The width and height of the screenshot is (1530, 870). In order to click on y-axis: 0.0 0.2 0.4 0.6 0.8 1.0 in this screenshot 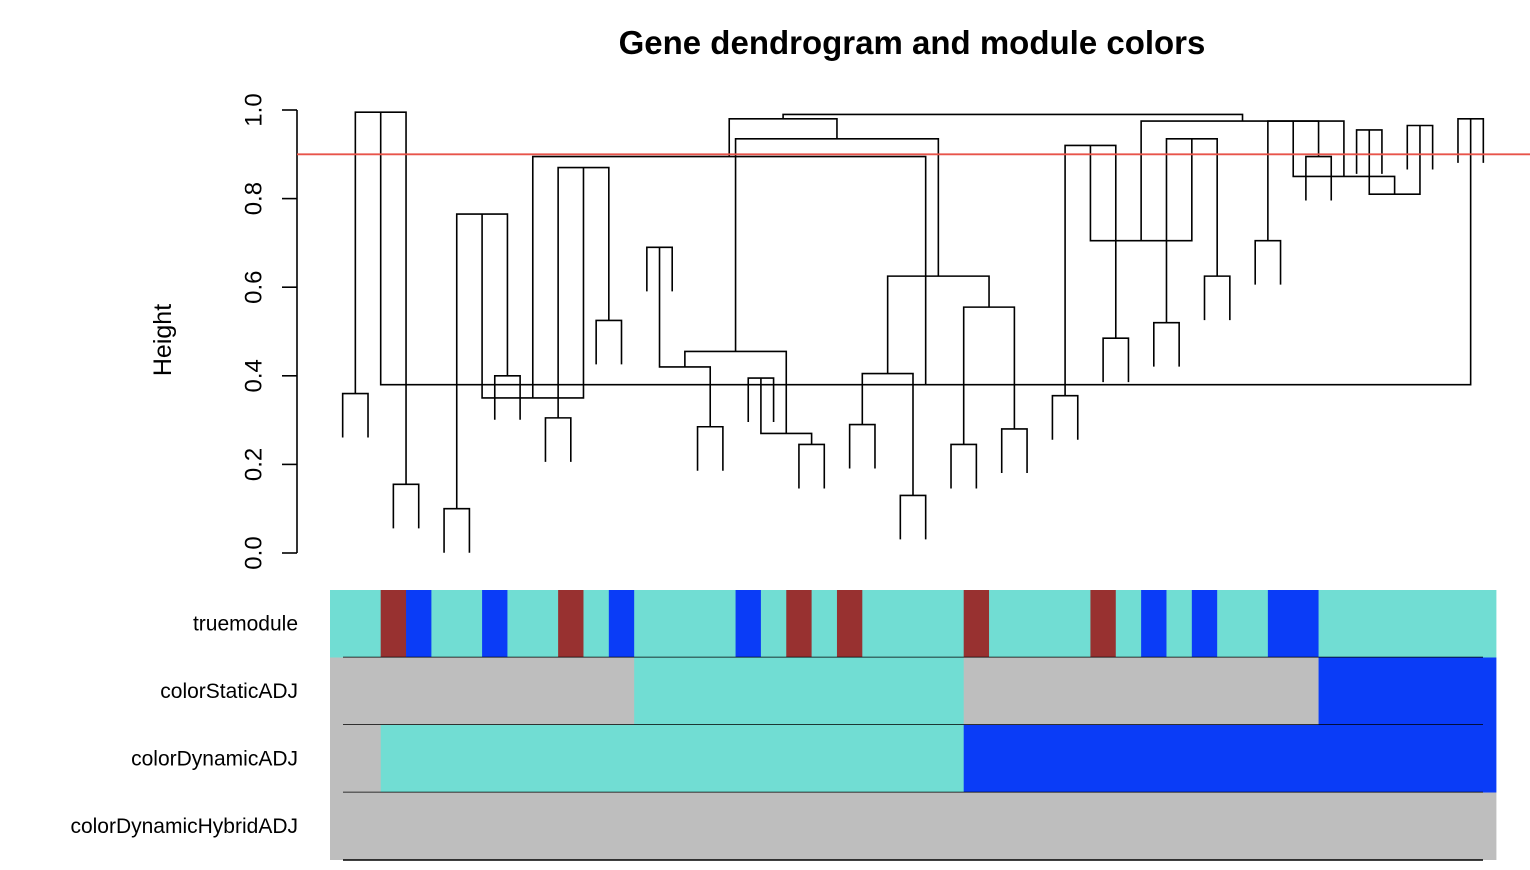, I will do `click(269, 331)`.